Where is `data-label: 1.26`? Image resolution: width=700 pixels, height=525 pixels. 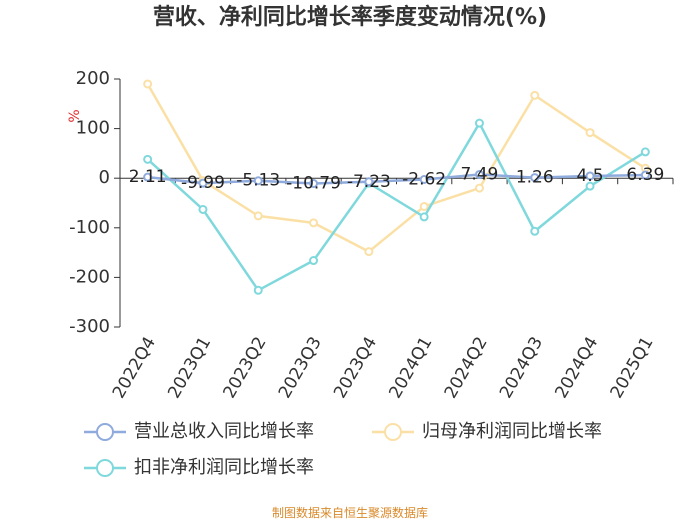
data-label: 1.26 is located at coordinates (535, 178).